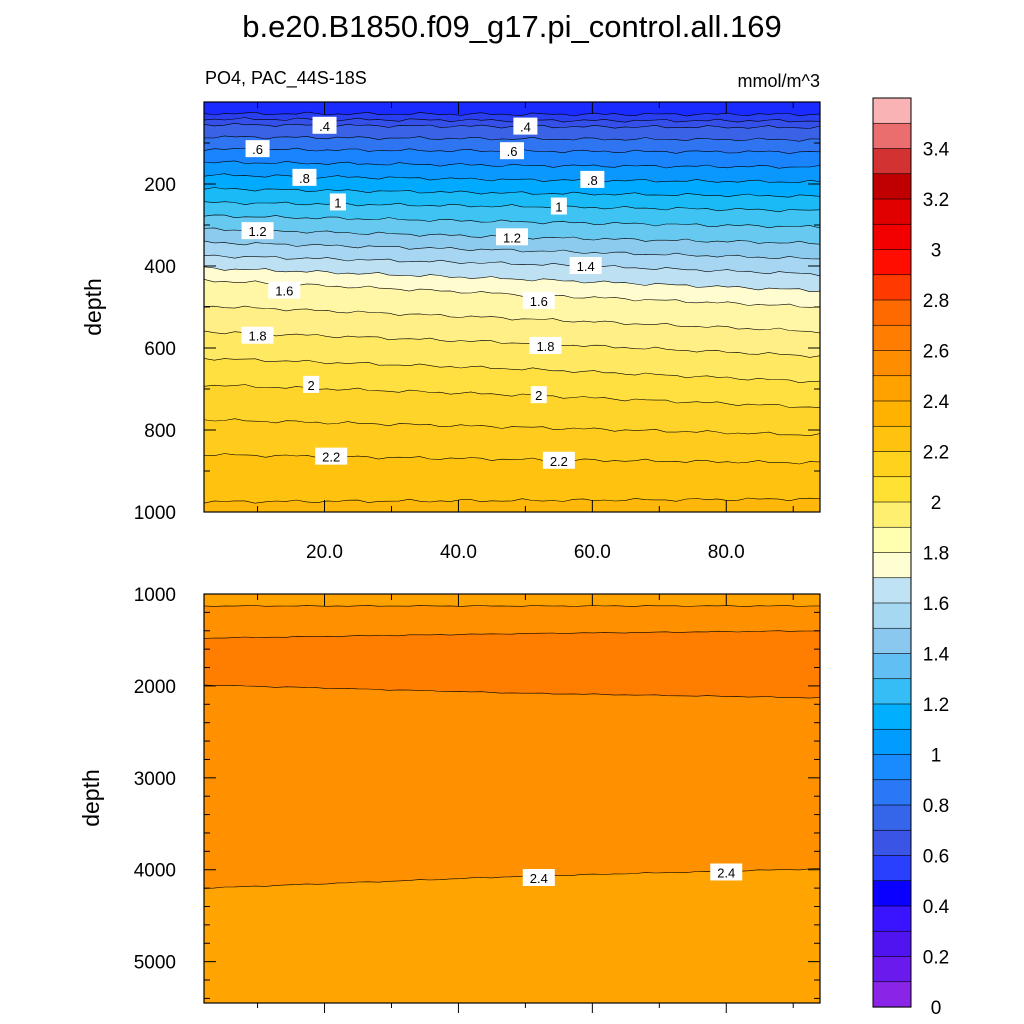  I want to click on colorbar-label: 0.2, so click(936, 958).